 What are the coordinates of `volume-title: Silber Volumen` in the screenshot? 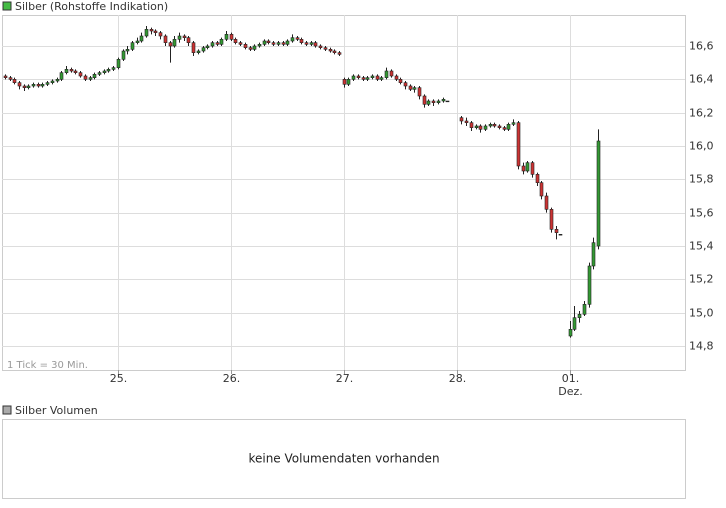 It's located at (56, 410).